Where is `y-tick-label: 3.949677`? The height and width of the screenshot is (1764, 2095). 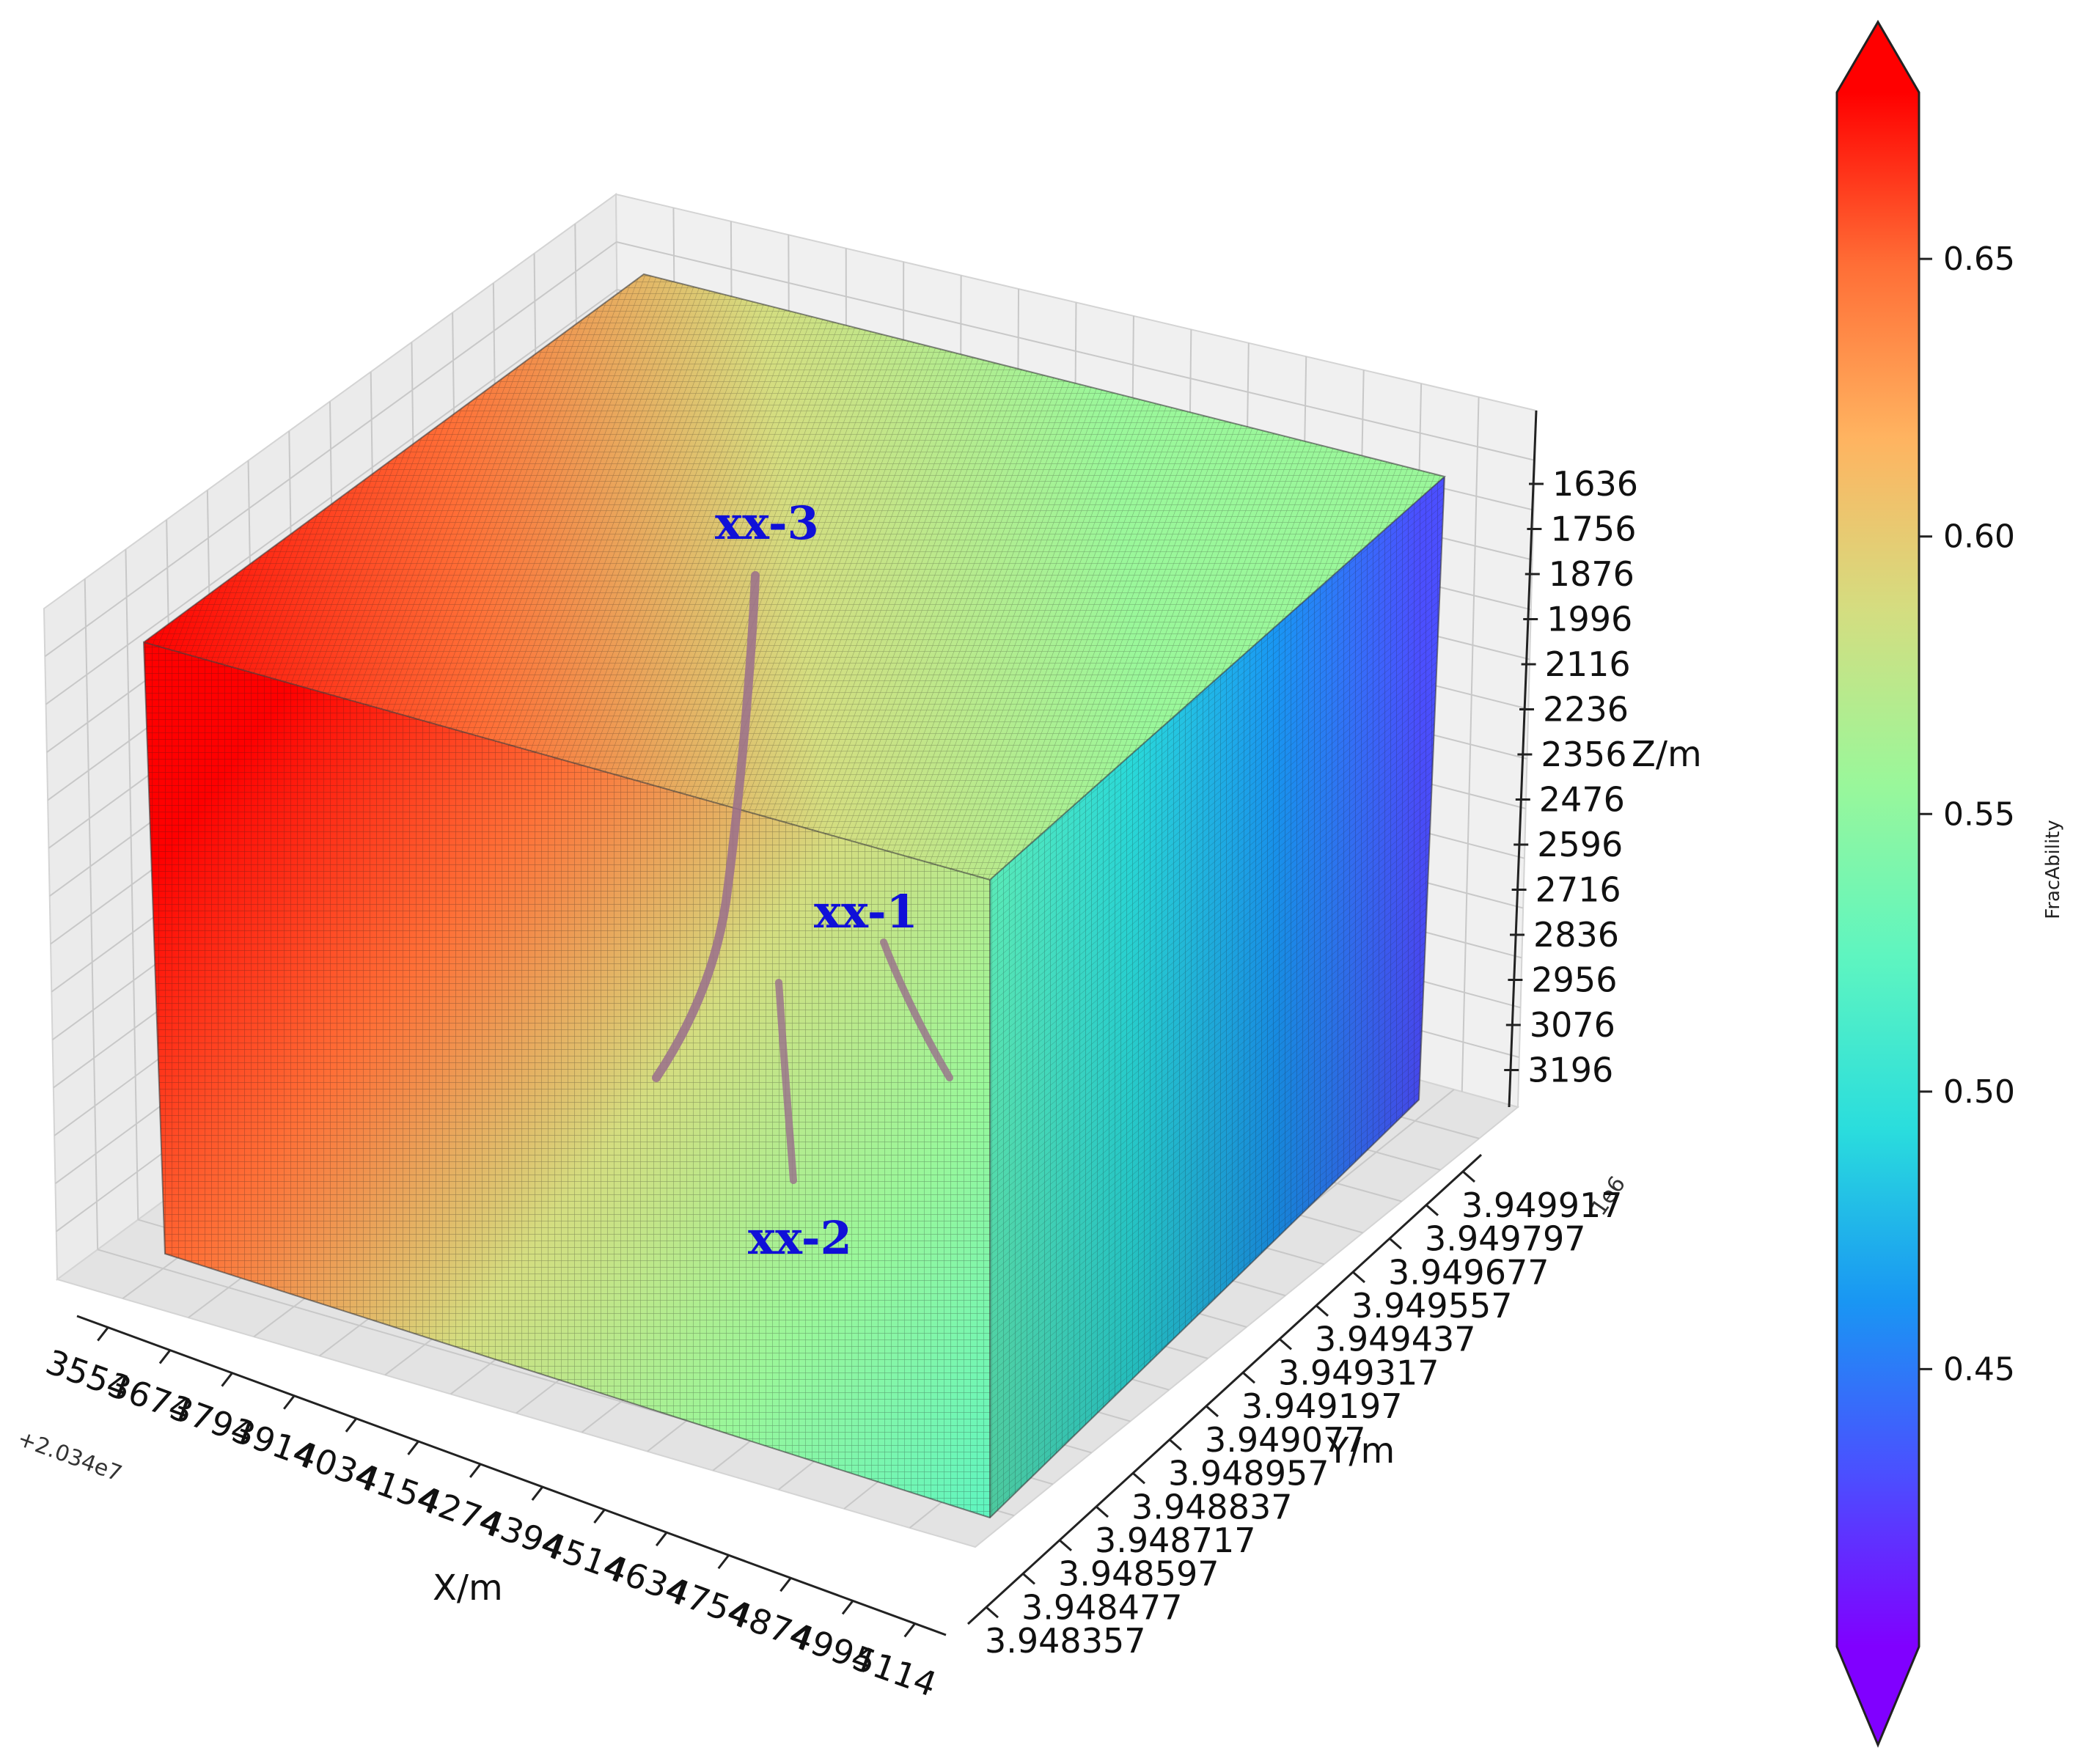
y-tick-label: 3.949677 is located at coordinates (1468, 1272).